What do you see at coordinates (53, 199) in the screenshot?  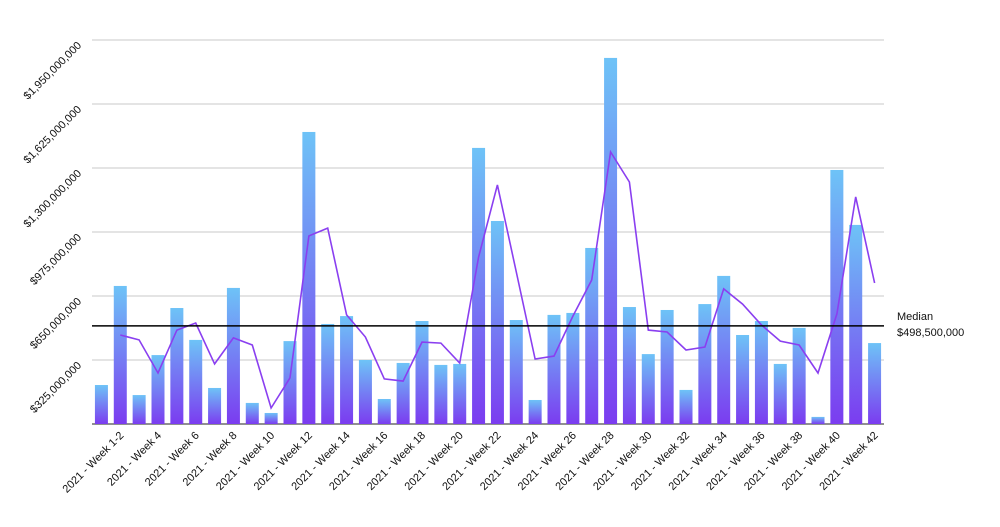 I see `y-tick-label: $1,300,000,000` at bounding box center [53, 199].